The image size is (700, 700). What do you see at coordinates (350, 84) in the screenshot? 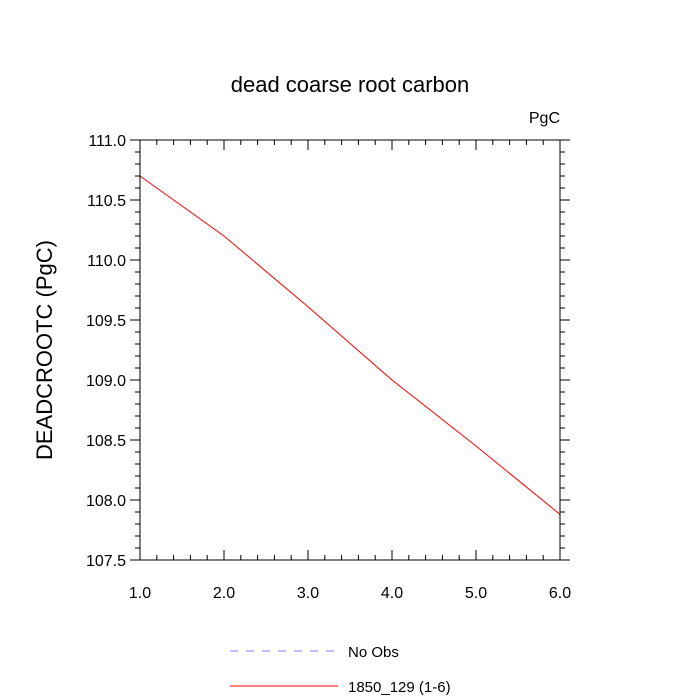
I see `chart-title: dead coarse root carbon` at bounding box center [350, 84].